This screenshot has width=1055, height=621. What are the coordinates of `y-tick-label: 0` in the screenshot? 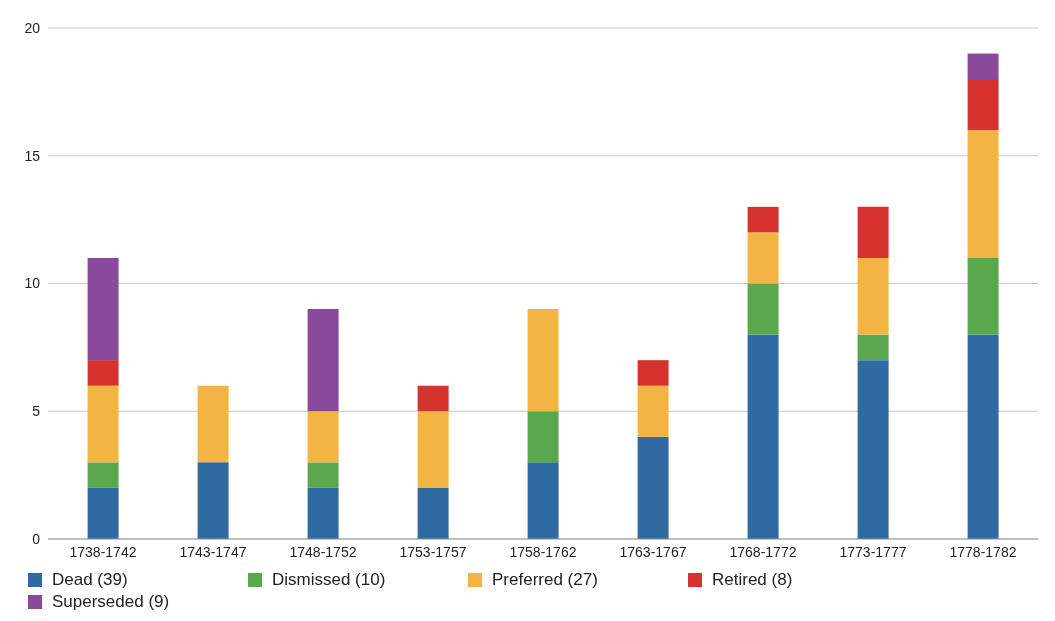 It's located at (36, 538).